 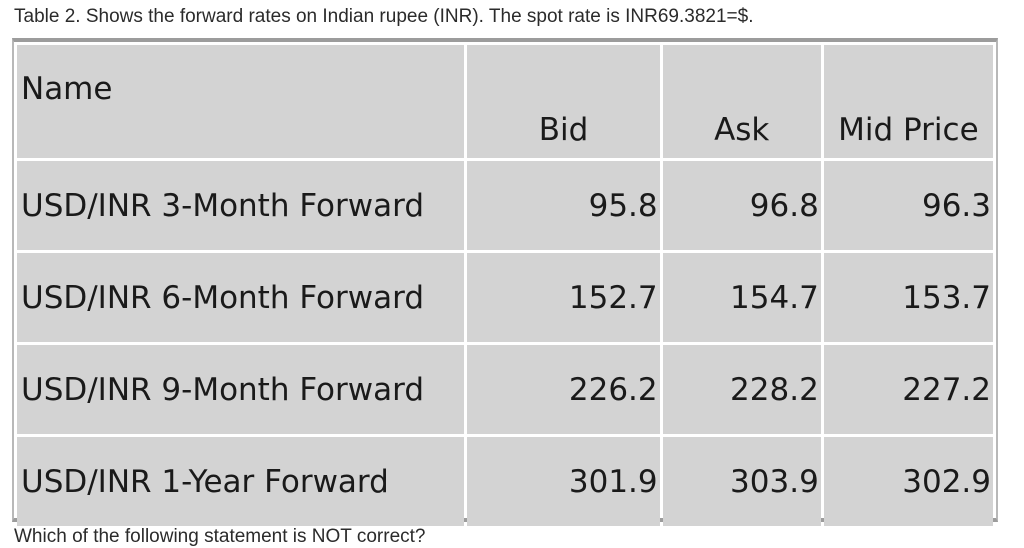 What do you see at coordinates (563, 481) in the screenshot?
I see `row-bid-cell: 301.9` at bounding box center [563, 481].